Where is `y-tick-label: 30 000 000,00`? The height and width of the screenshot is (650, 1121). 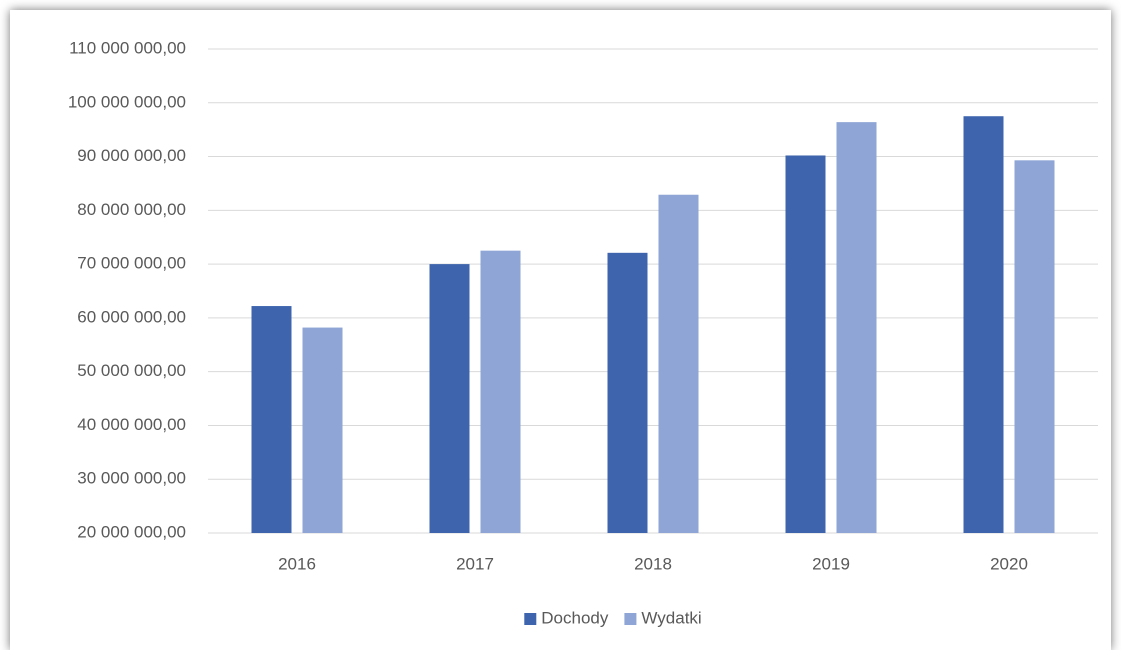 y-tick-label: 30 000 000,00 is located at coordinates (131, 478).